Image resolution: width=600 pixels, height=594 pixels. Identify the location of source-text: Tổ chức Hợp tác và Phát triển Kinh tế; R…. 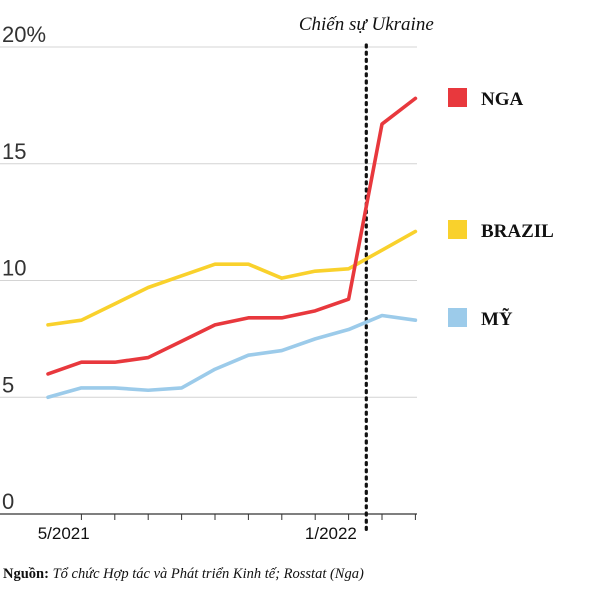
(208, 574).